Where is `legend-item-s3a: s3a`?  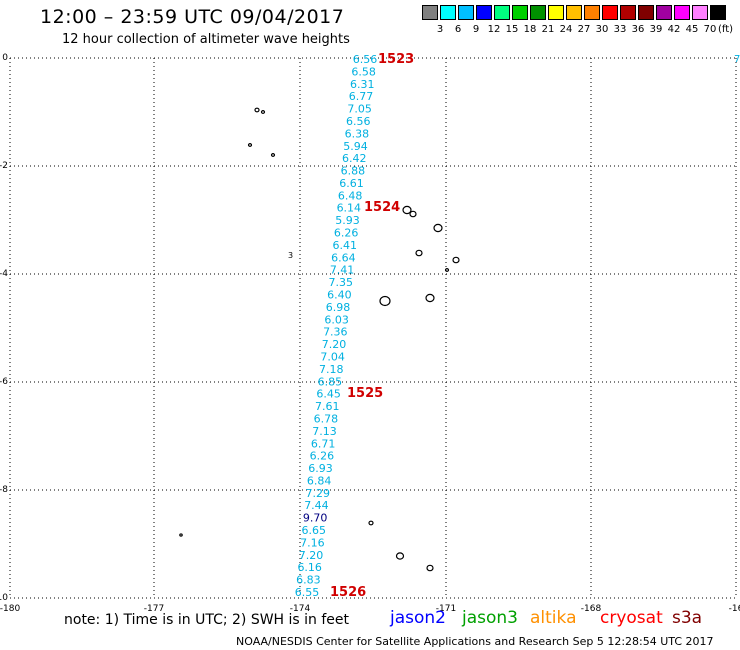 legend-item-s3a: s3a is located at coordinates (687, 618).